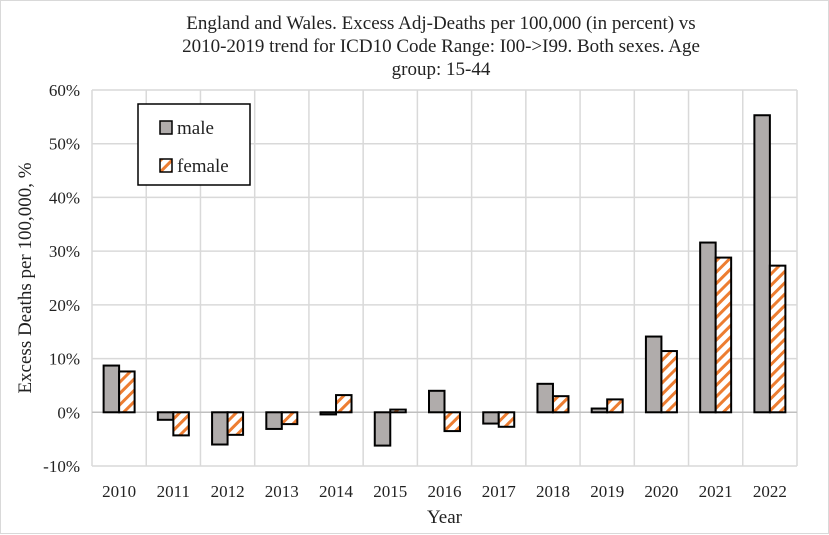 The height and width of the screenshot is (535, 829). What do you see at coordinates (398, 411) in the screenshot?
I see `bar-female-2015` at bounding box center [398, 411].